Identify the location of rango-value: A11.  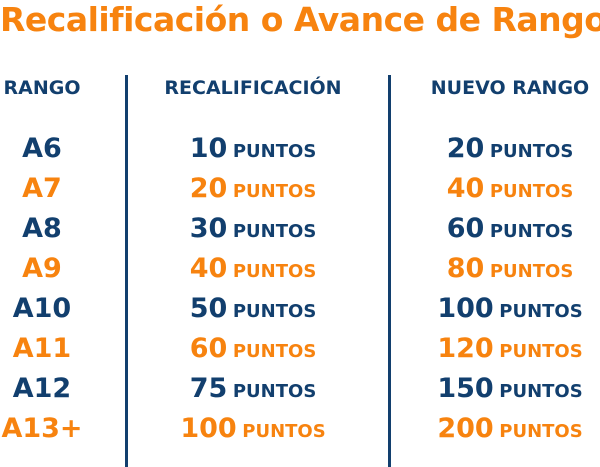
(42, 348).